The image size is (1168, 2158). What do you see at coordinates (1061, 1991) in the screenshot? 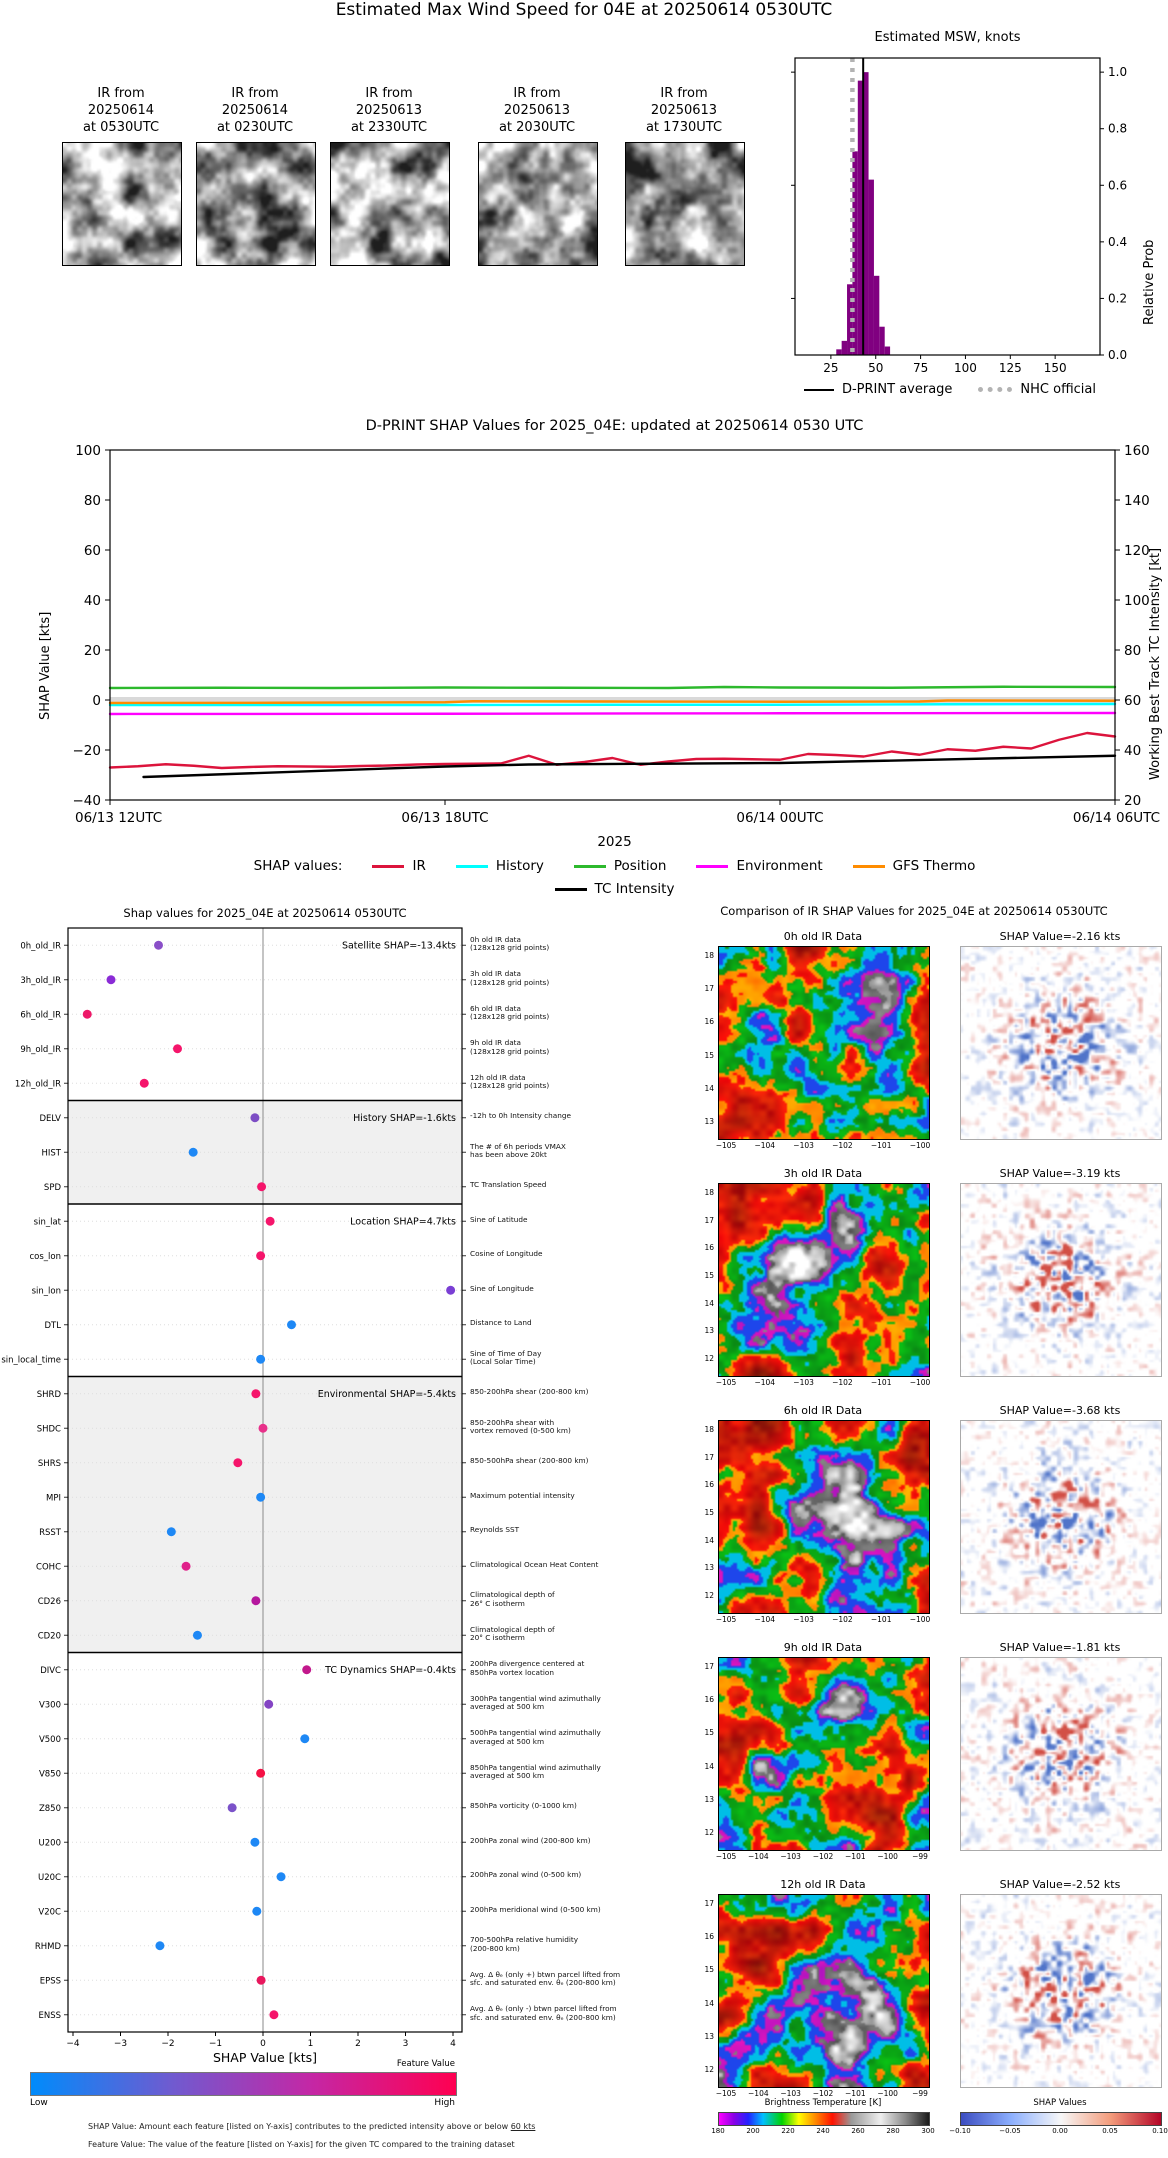
I see `shap-value-map` at bounding box center [1061, 1991].